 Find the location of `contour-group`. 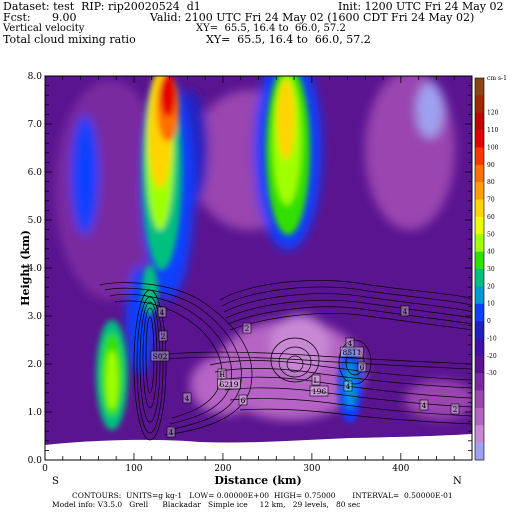

contour-group is located at coordinates (176, 361).